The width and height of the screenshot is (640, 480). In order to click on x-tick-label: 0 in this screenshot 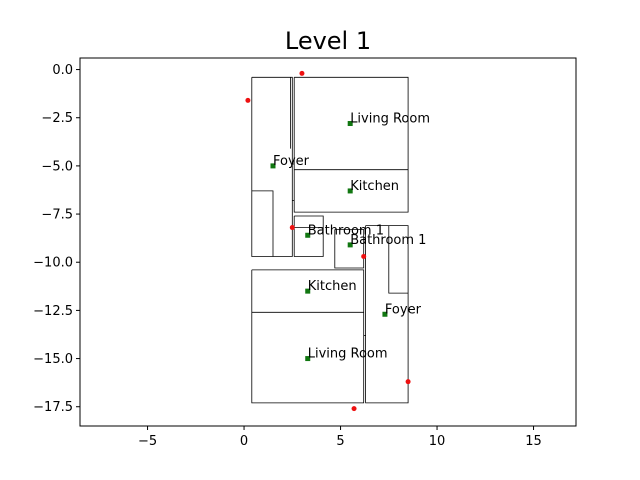, I will do `click(244, 441)`.